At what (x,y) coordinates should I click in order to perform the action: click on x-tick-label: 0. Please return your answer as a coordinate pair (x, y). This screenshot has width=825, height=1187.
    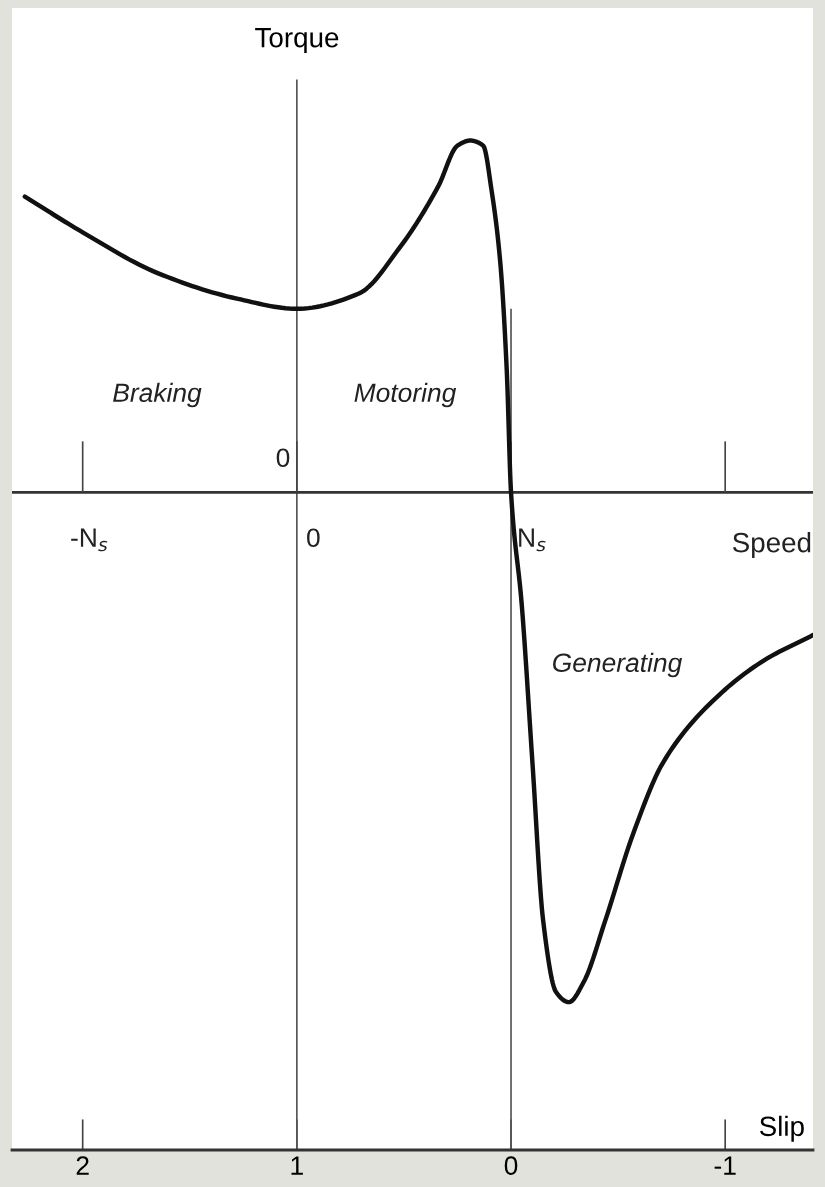
    Looking at the image, I should click on (511, 1165).